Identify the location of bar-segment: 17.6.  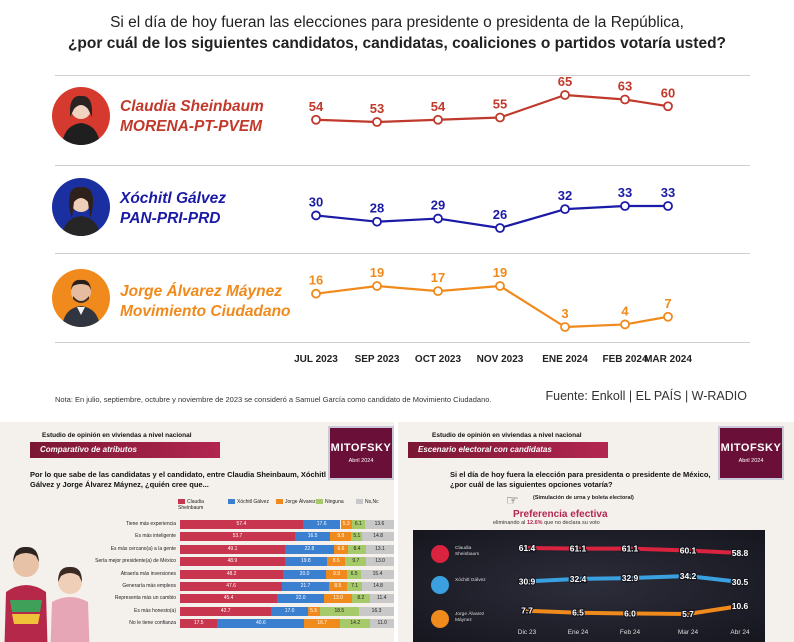
(321, 524).